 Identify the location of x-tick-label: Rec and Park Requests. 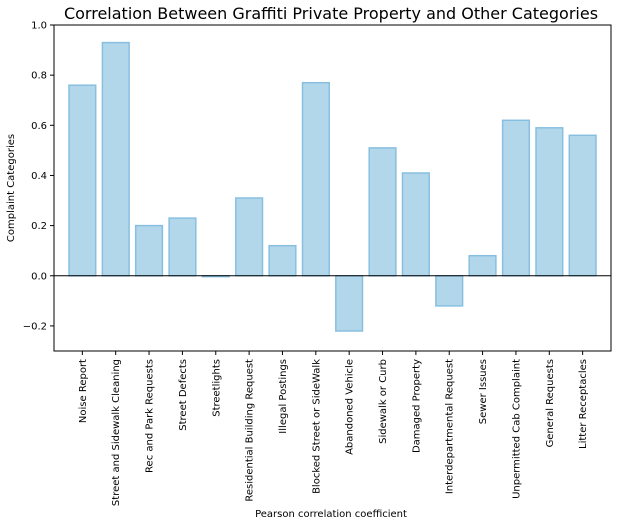
(150, 416).